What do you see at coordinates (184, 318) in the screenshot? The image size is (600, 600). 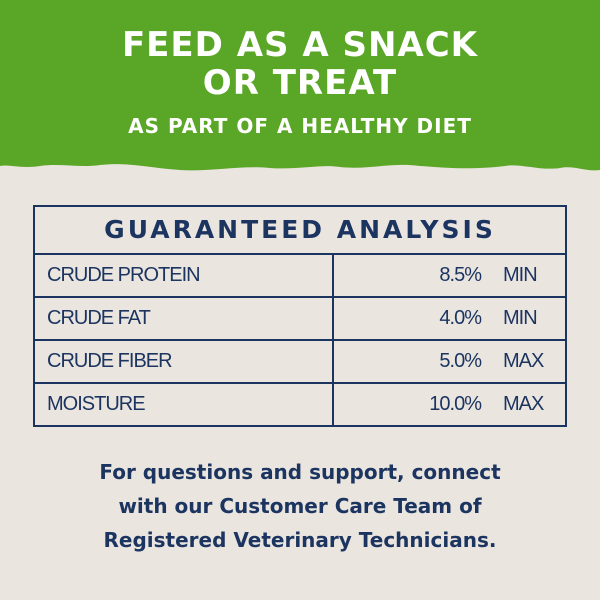 I see `nutrient-name: CRUDE FAT` at bounding box center [184, 318].